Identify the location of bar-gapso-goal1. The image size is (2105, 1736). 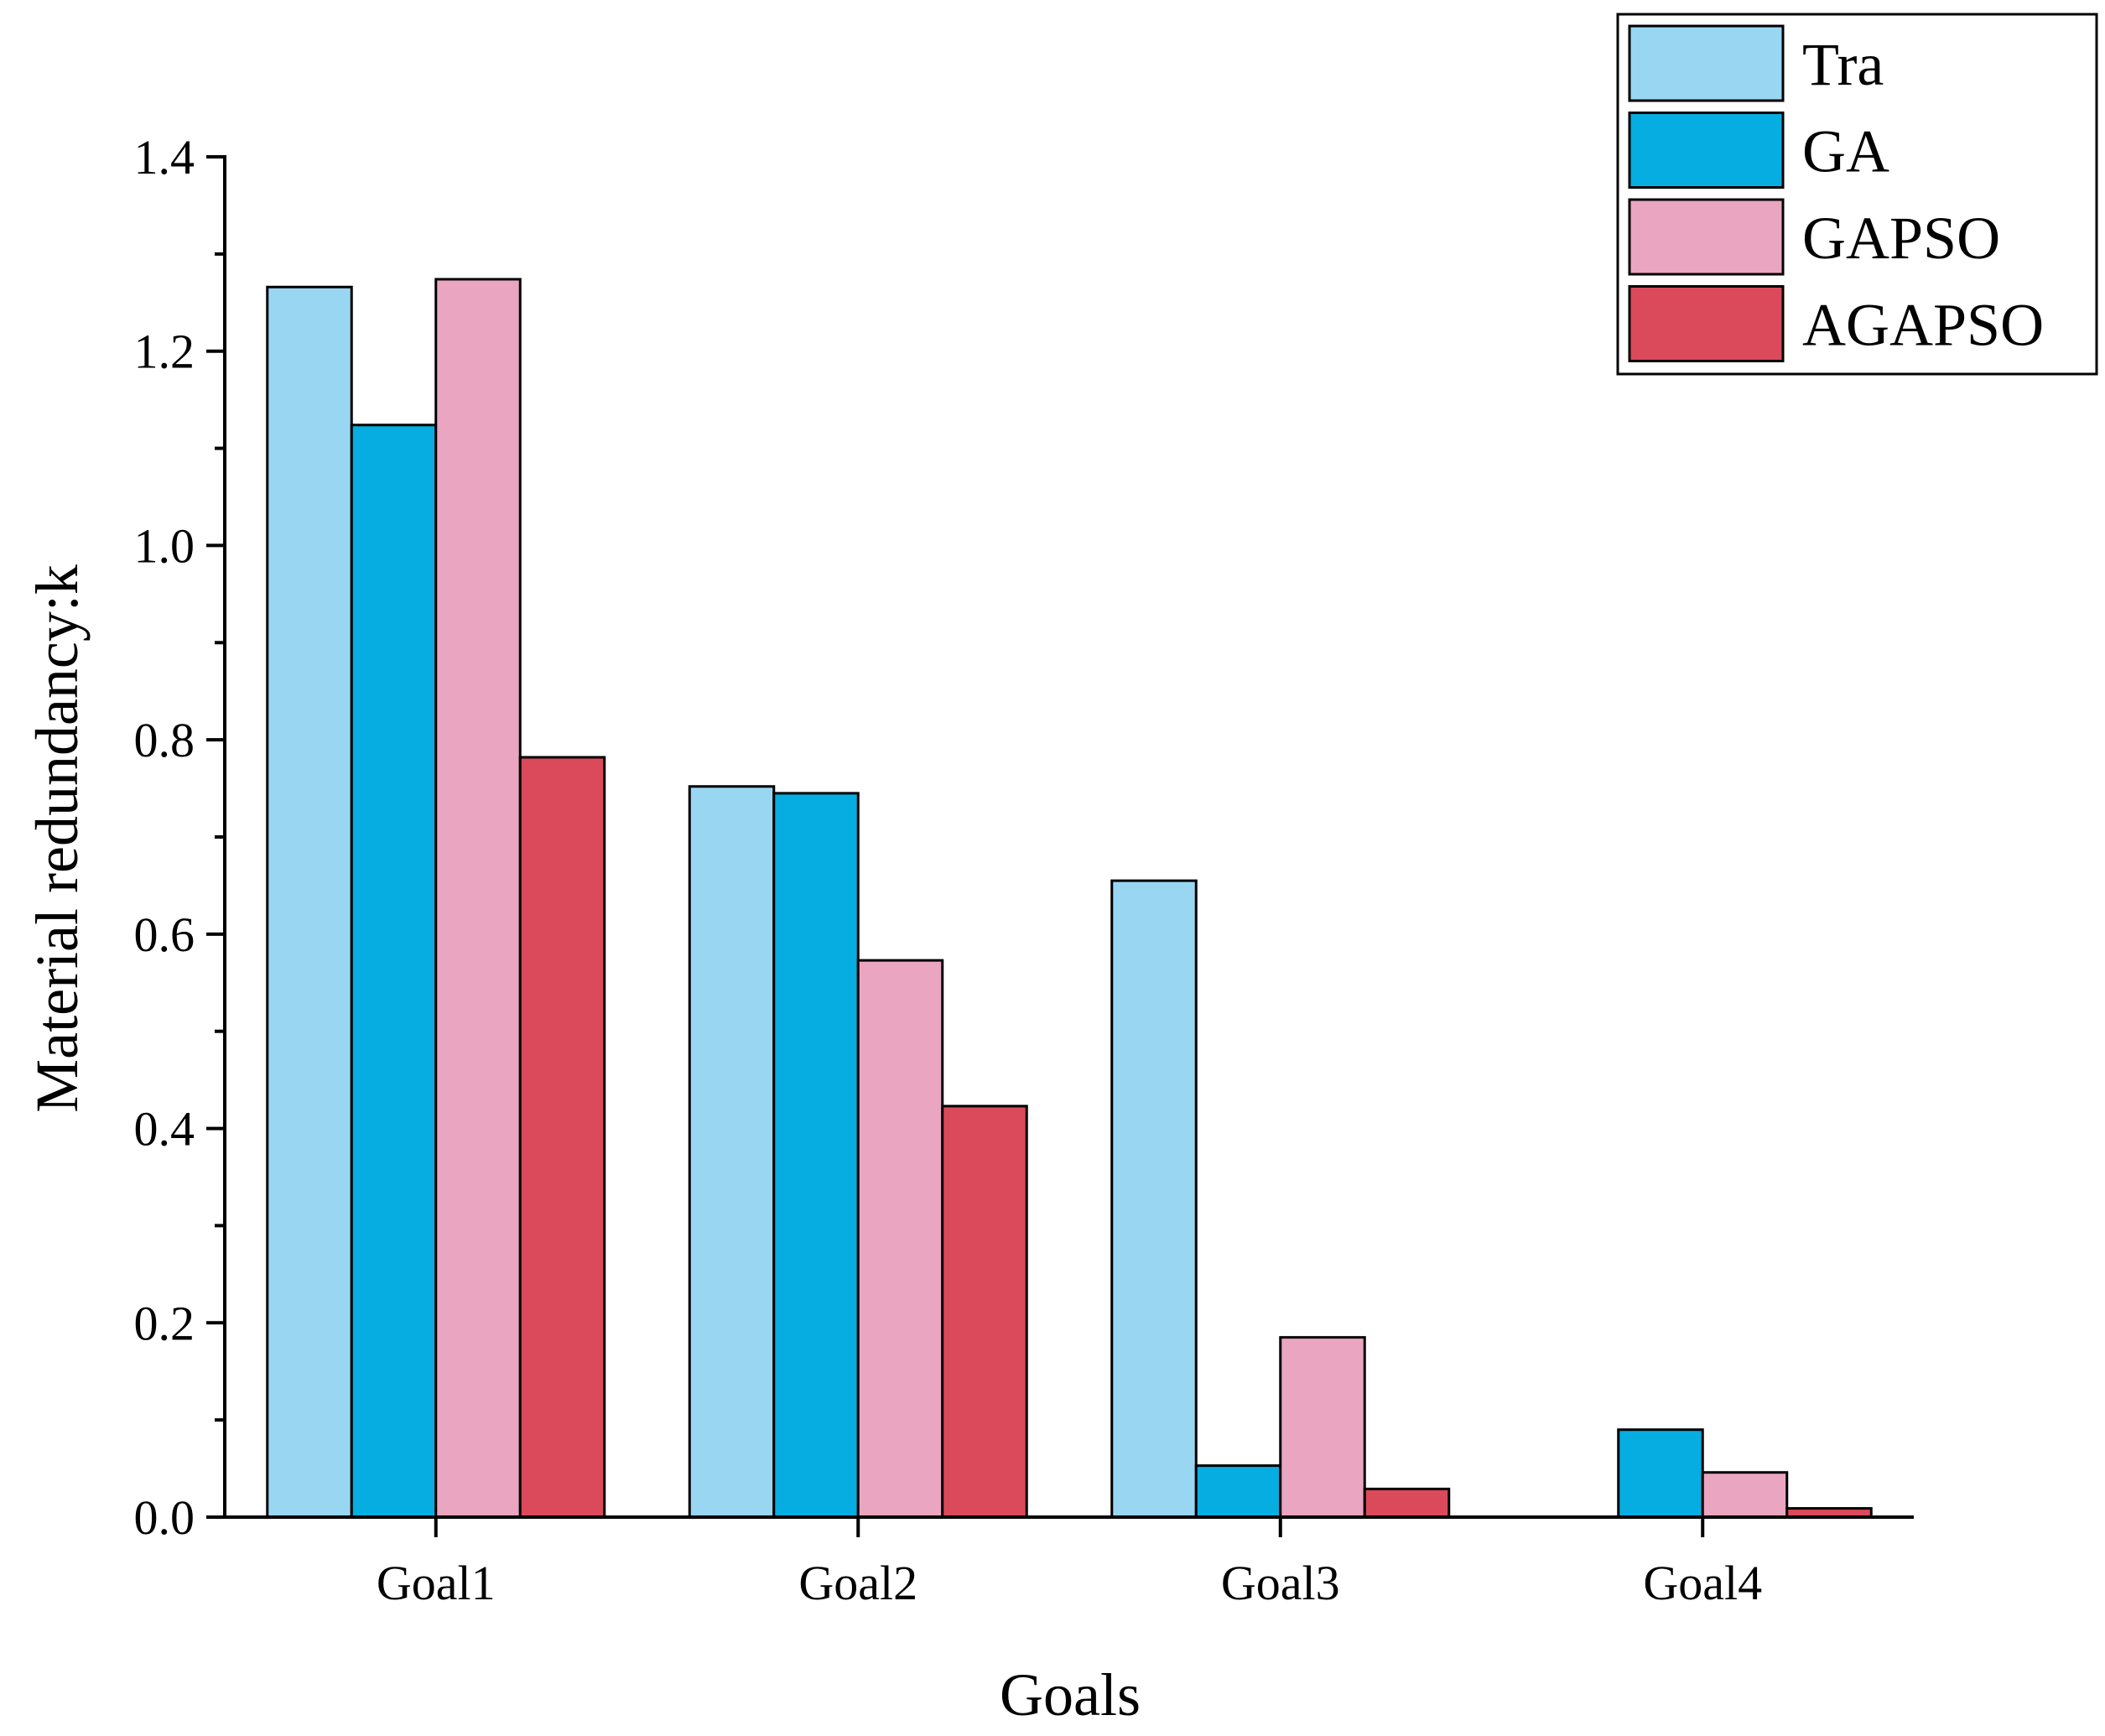
(478, 898).